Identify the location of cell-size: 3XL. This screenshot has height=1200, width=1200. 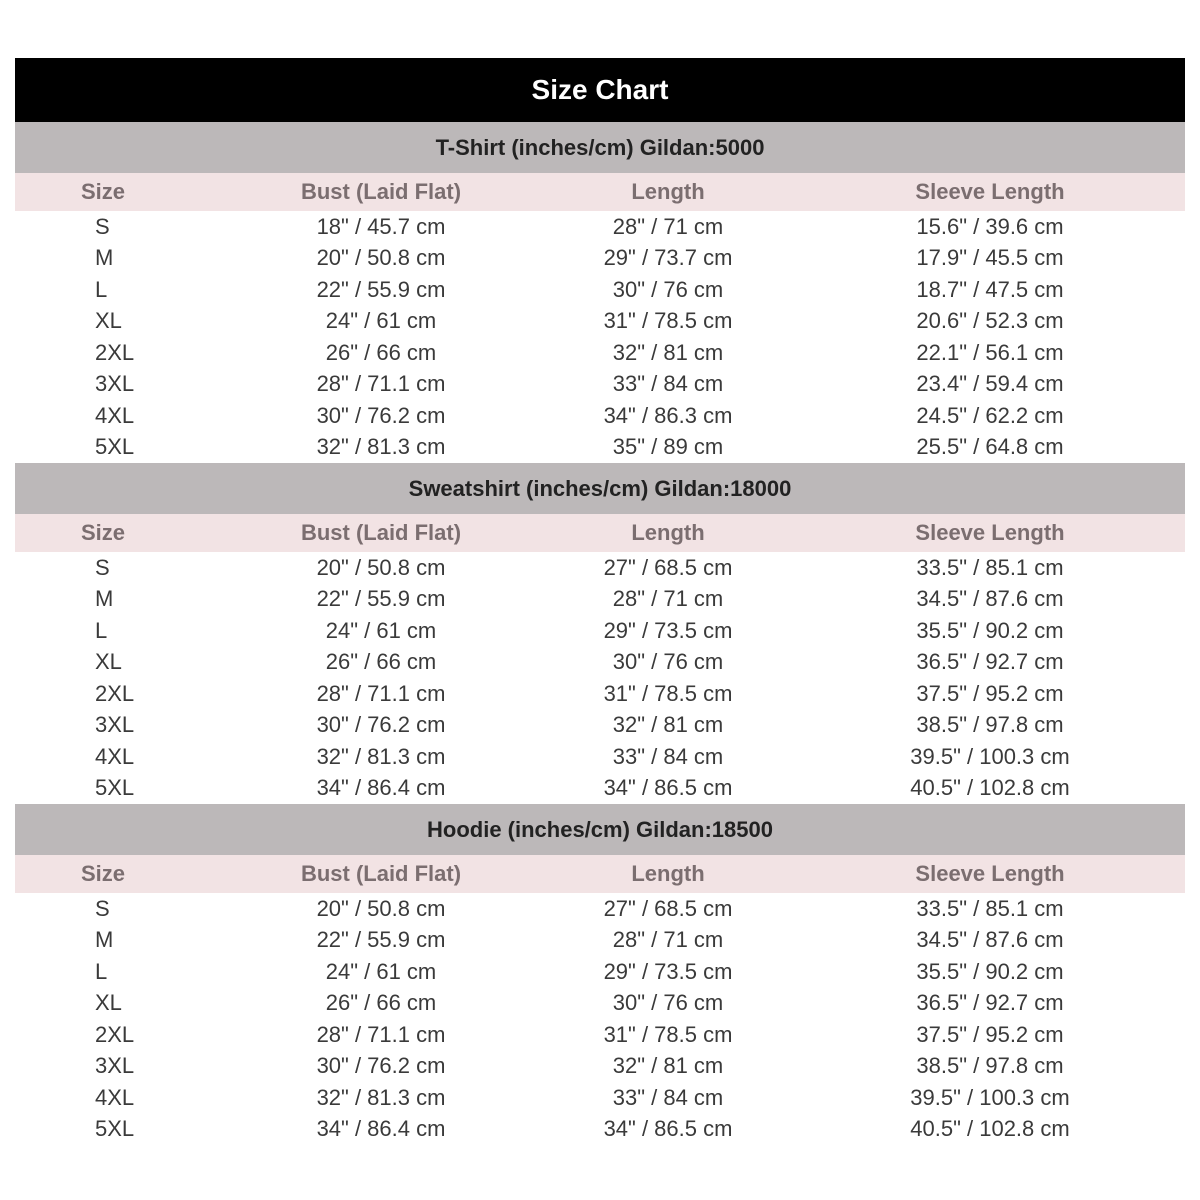
(115, 384).